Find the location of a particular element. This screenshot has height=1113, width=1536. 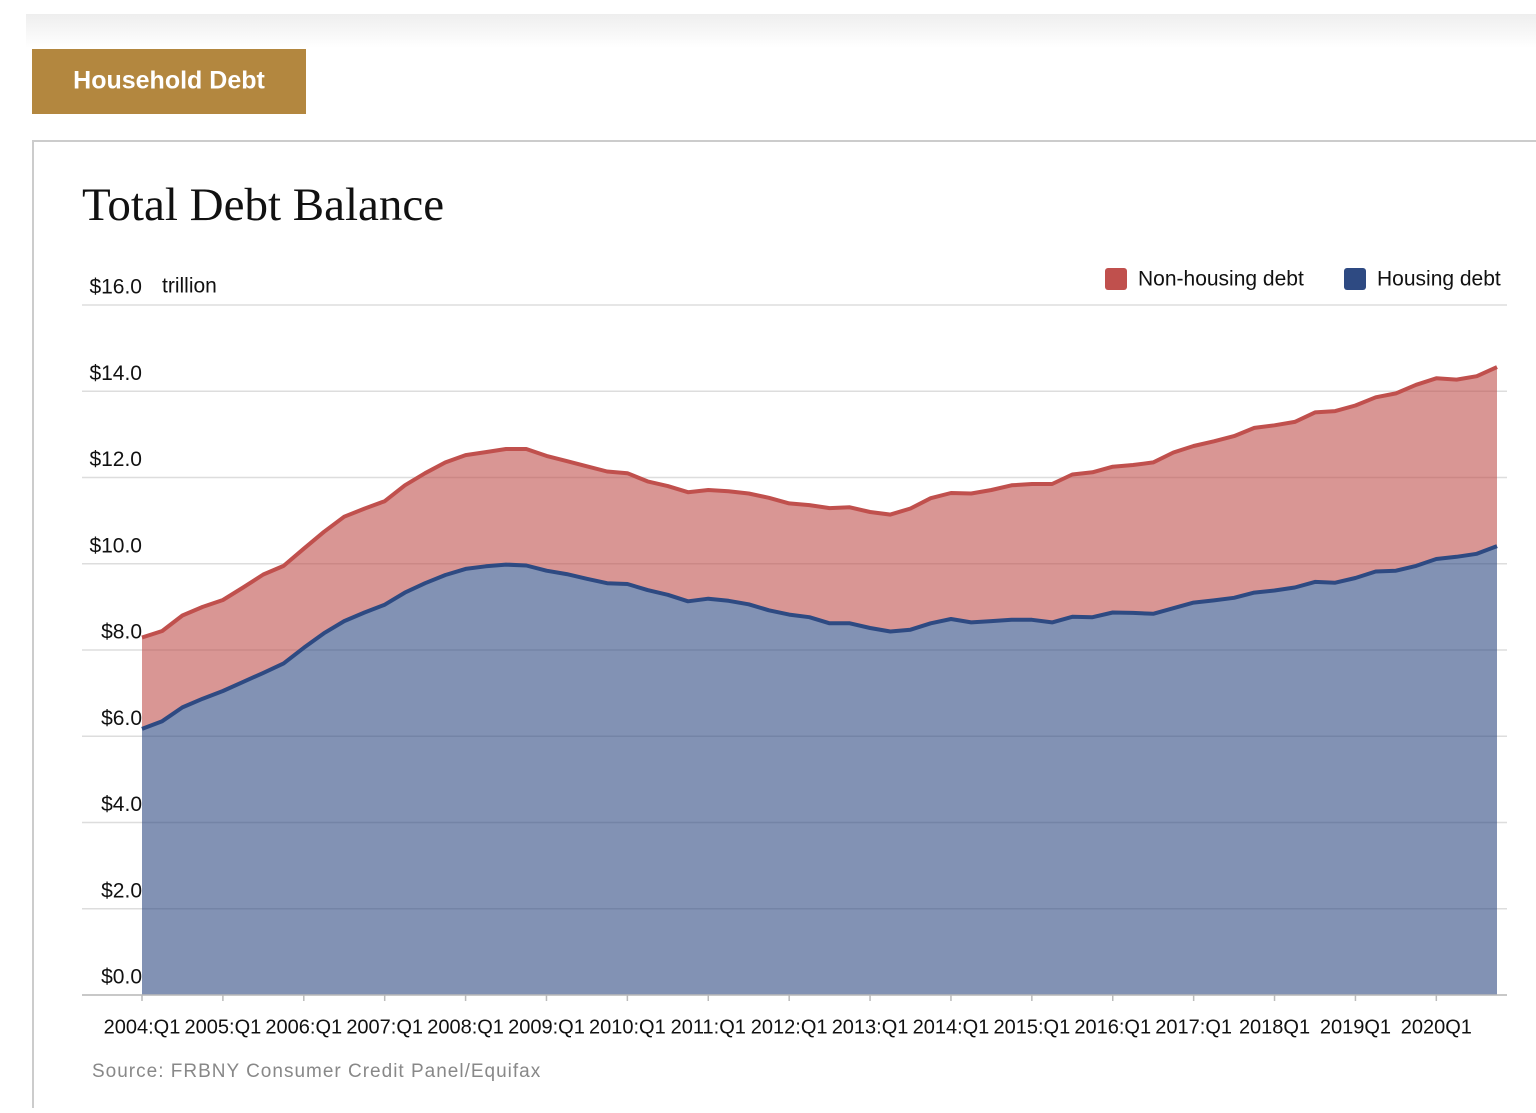

x-tick-label: 2010:Q1 is located at coordinates (627, 1027).